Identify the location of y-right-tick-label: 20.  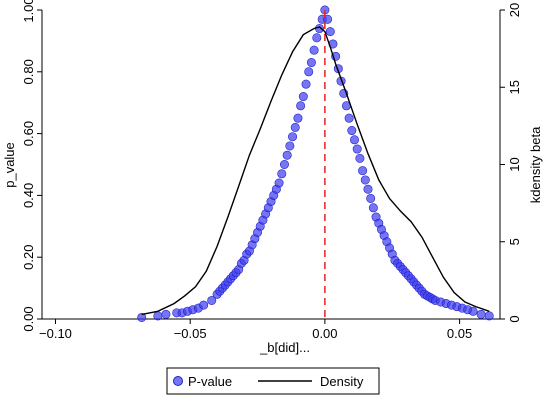
(514, 10).